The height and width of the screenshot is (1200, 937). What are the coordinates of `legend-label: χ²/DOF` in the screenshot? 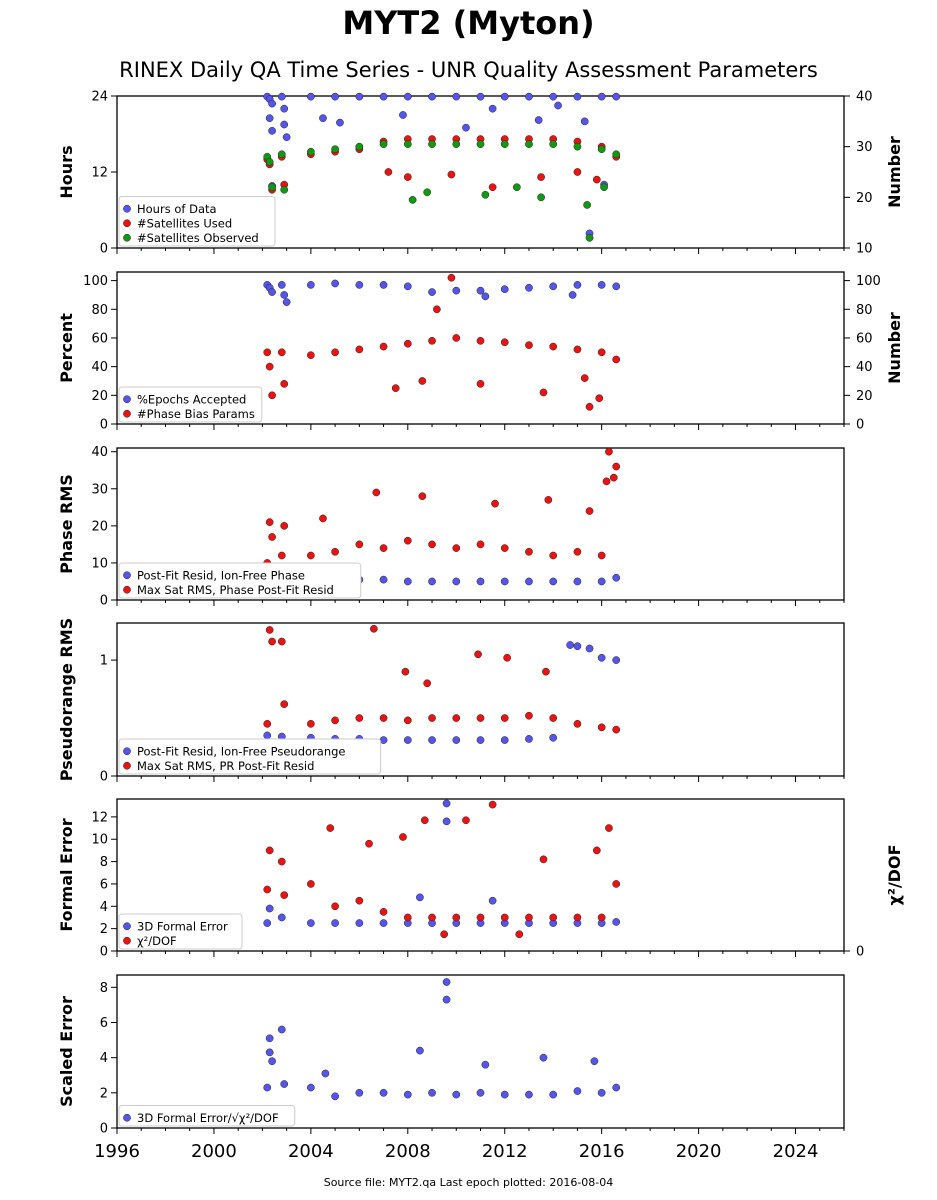 It's located at (157, 941).